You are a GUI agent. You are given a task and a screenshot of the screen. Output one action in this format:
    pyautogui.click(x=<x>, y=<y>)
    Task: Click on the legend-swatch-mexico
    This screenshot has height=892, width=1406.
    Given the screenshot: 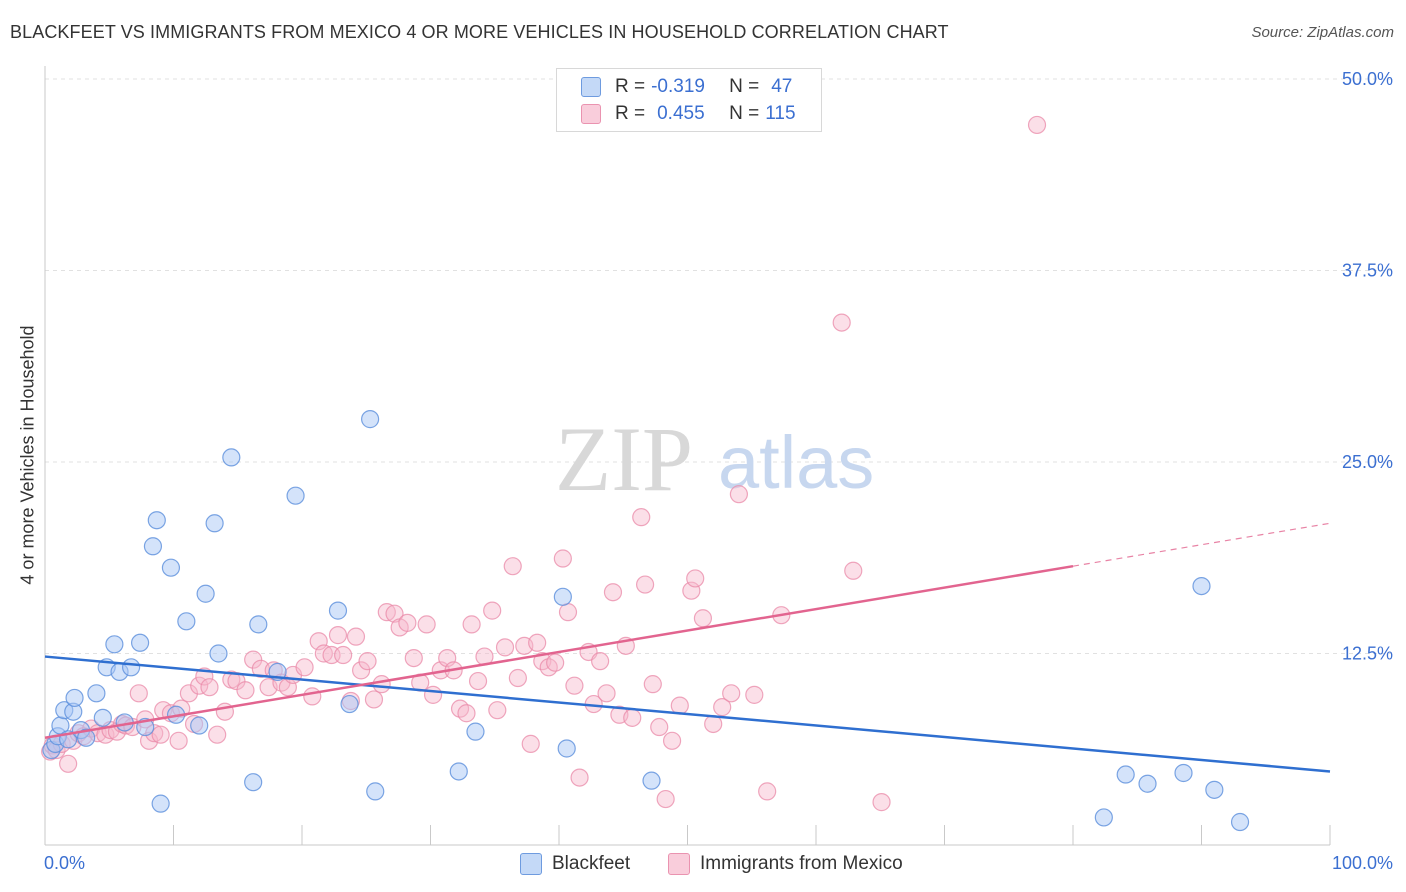 What is the action you would take?
    pyautogui.click(x=591, y=114)
    